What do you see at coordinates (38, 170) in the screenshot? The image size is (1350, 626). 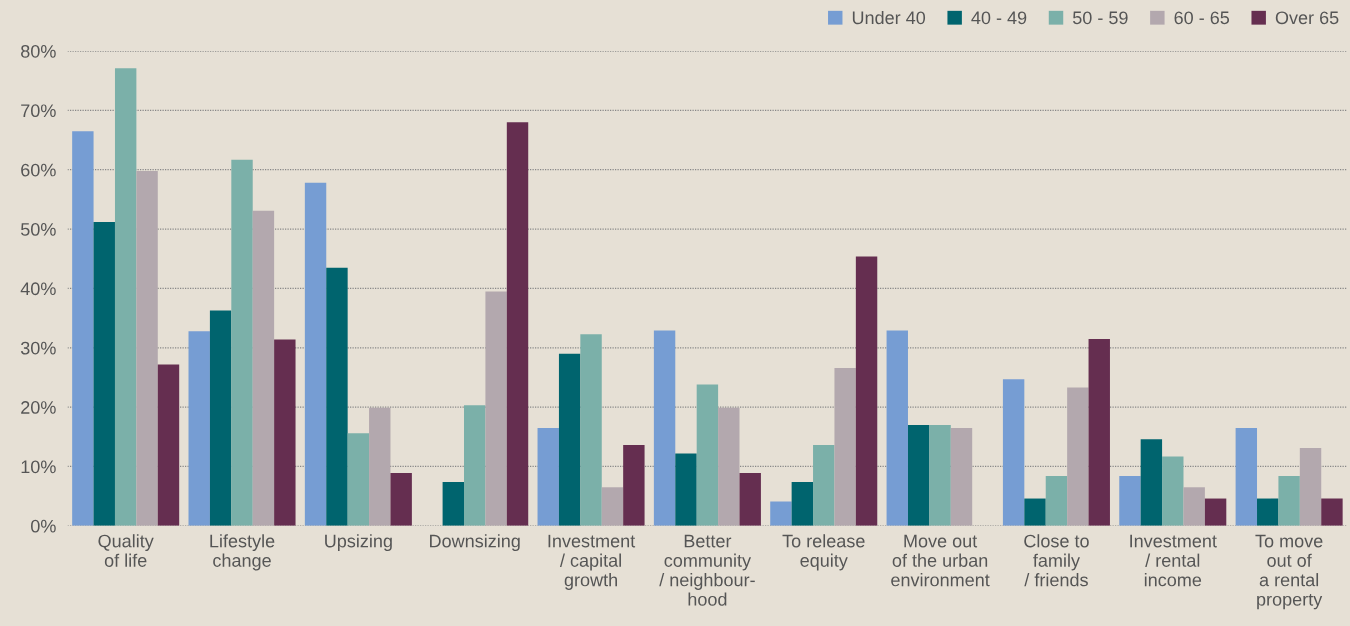 I see `y-tick-label: 60%` at bounding box center [38, 170].